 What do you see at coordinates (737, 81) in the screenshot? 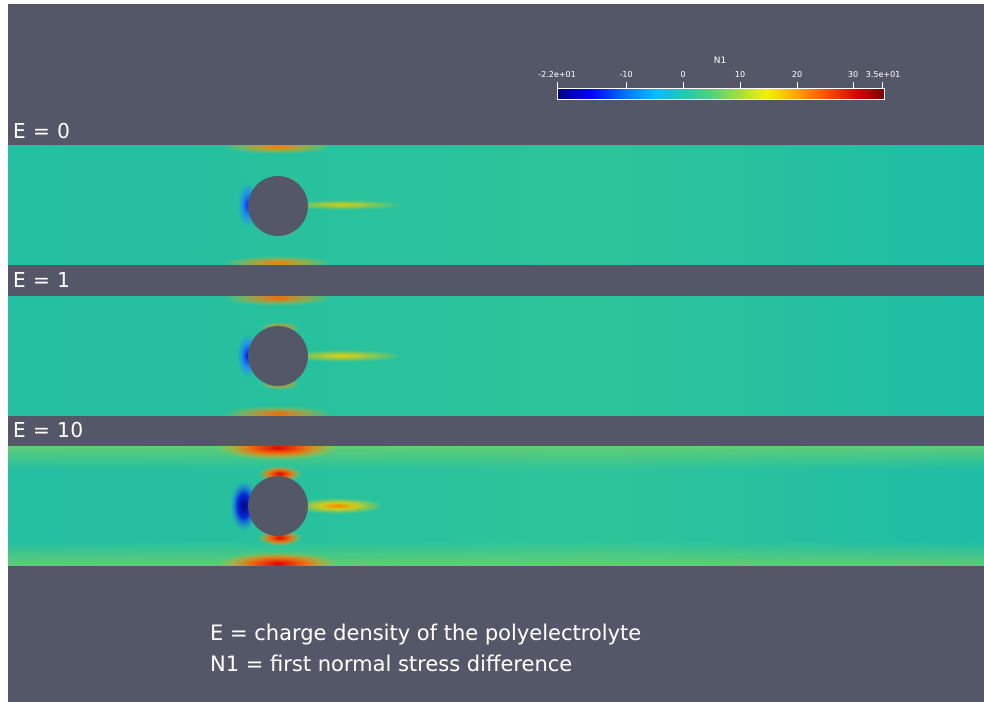
I see `color-legend: N1 -2.2e+01 -10 0 10 20 30 3.5e+01` at bounding box center [737, 81].